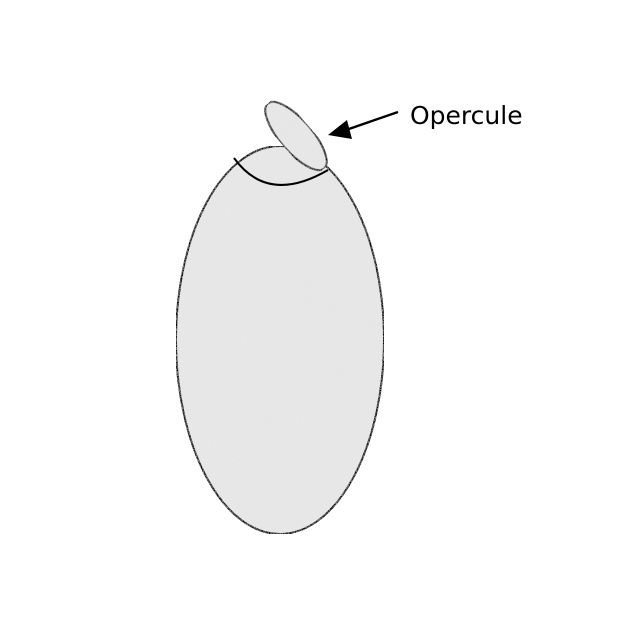 This screenshot has width=640, height=640. Describe the element at coordinates (466, 115) in the screenshot. I see `opercule-label: Opercule` at that location.